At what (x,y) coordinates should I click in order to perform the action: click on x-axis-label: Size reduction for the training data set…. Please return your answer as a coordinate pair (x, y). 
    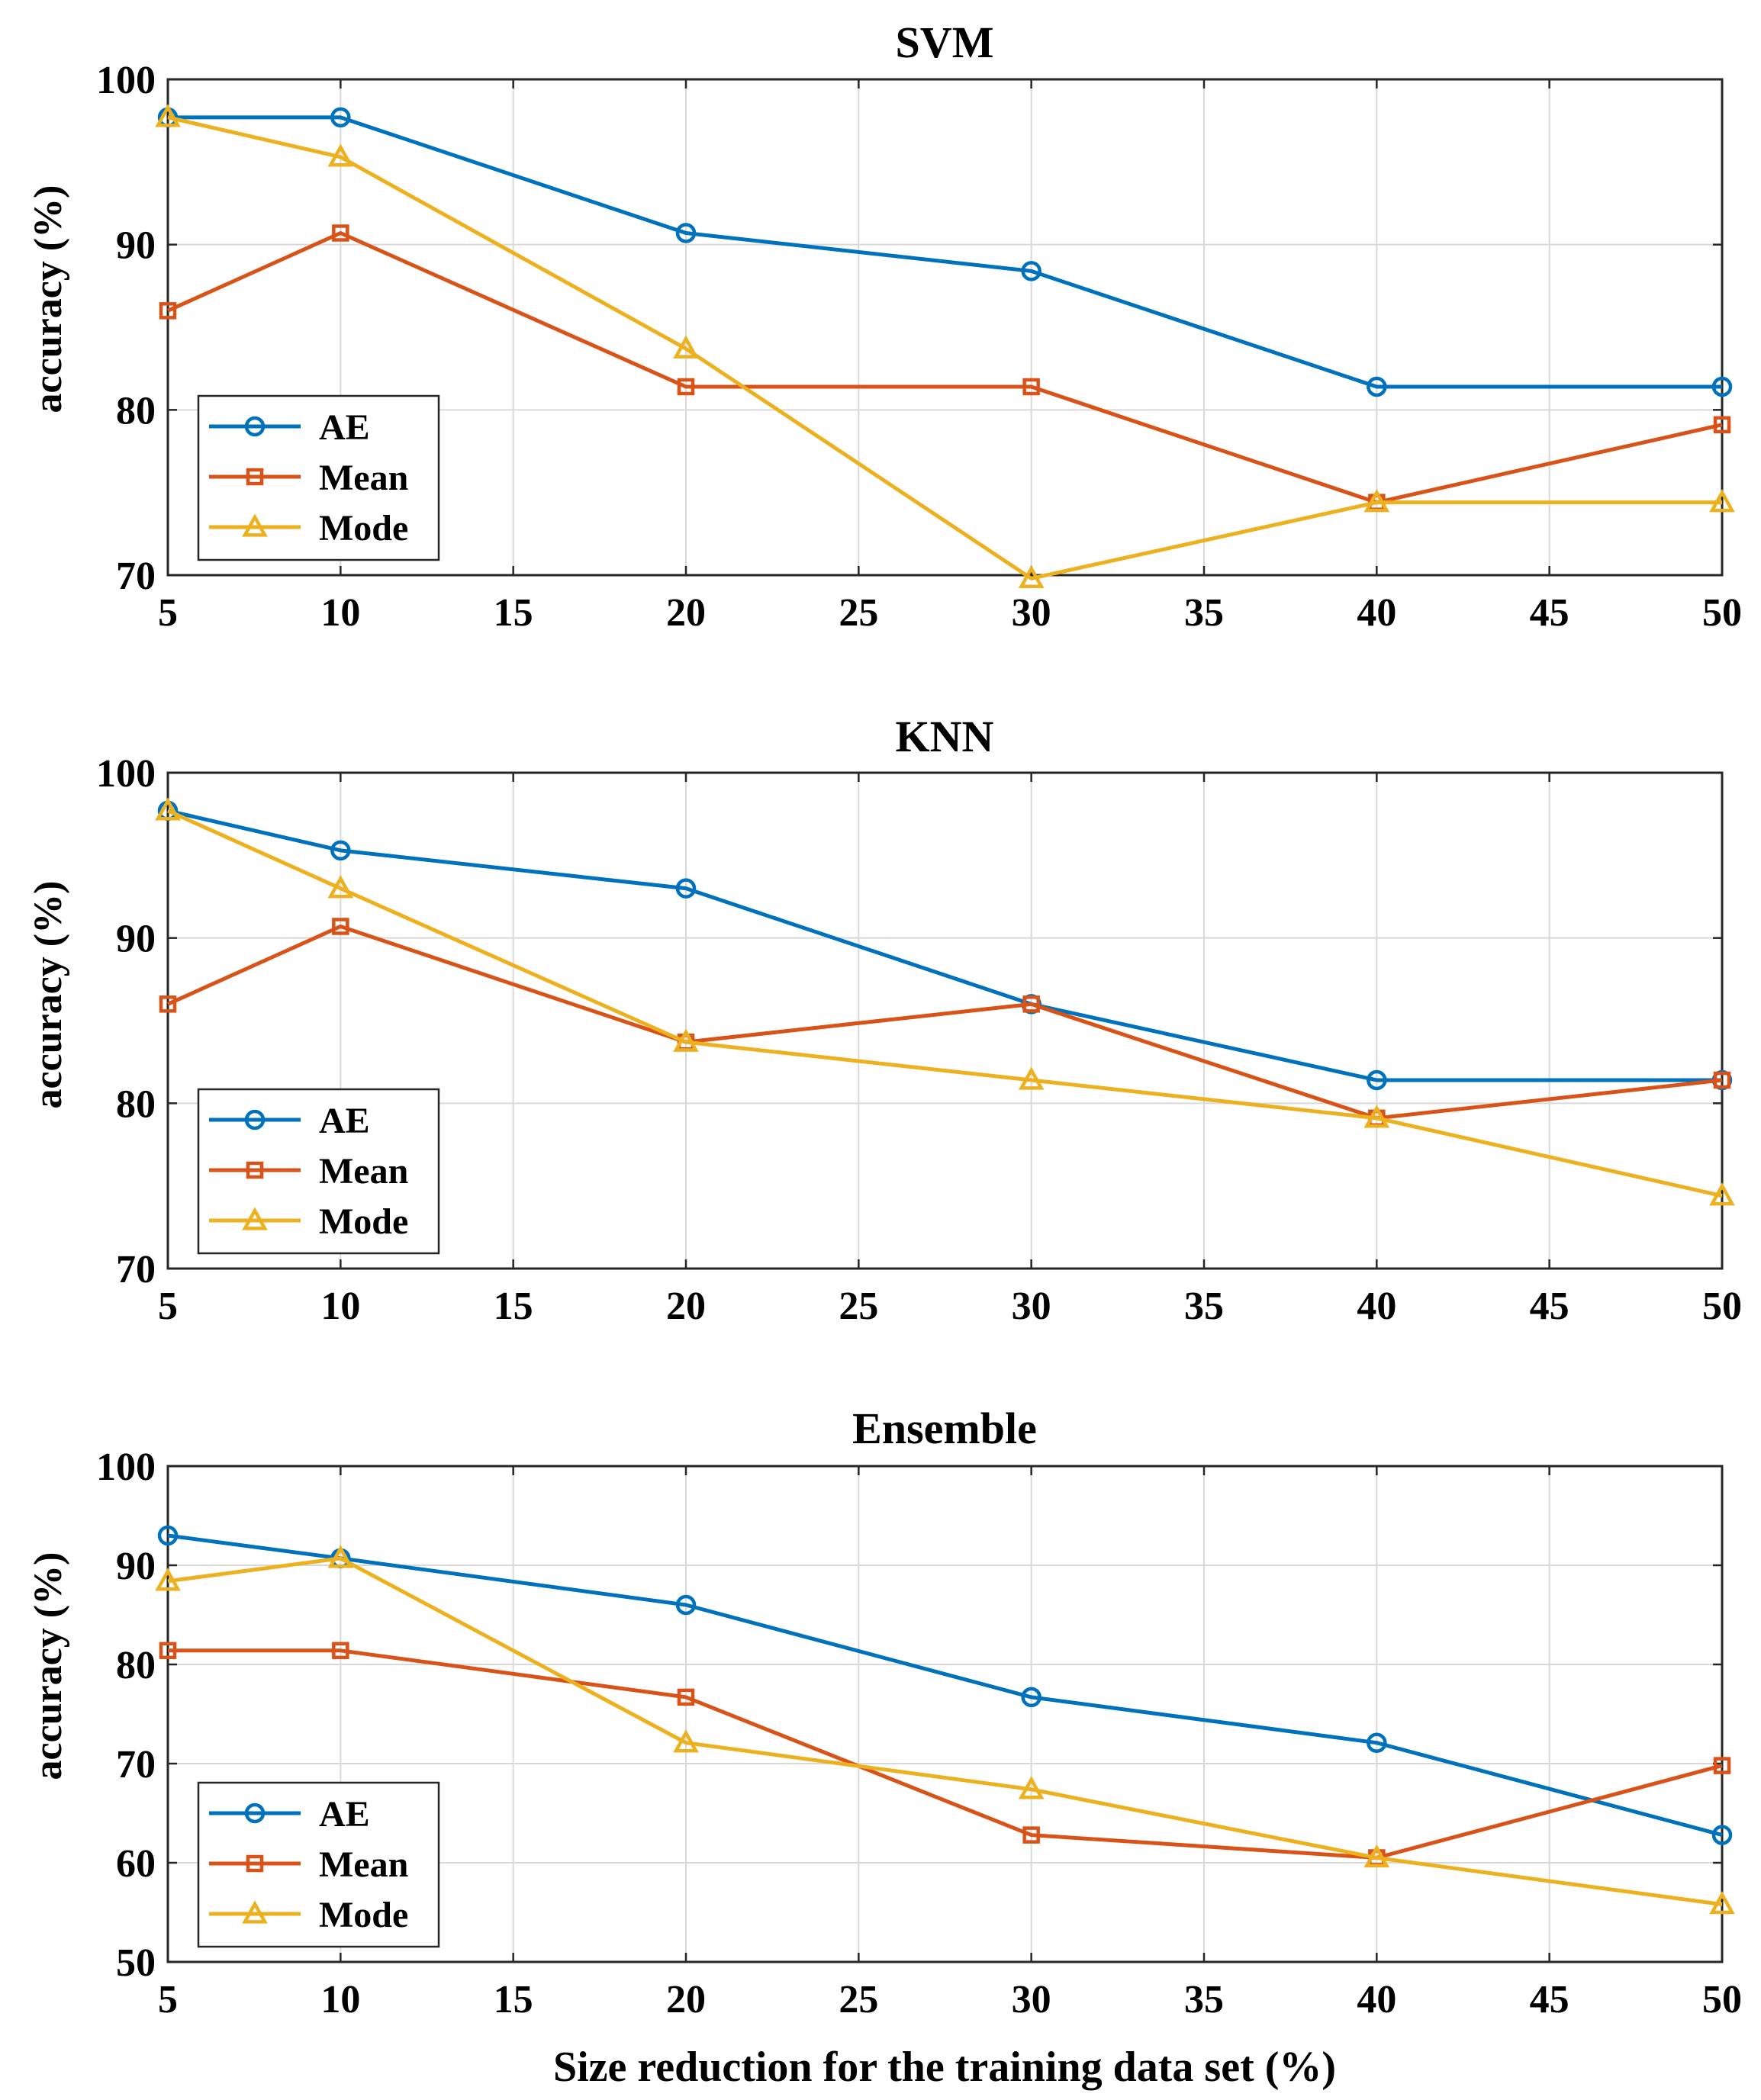
    Looking at the image, I should click on (944, 2067).